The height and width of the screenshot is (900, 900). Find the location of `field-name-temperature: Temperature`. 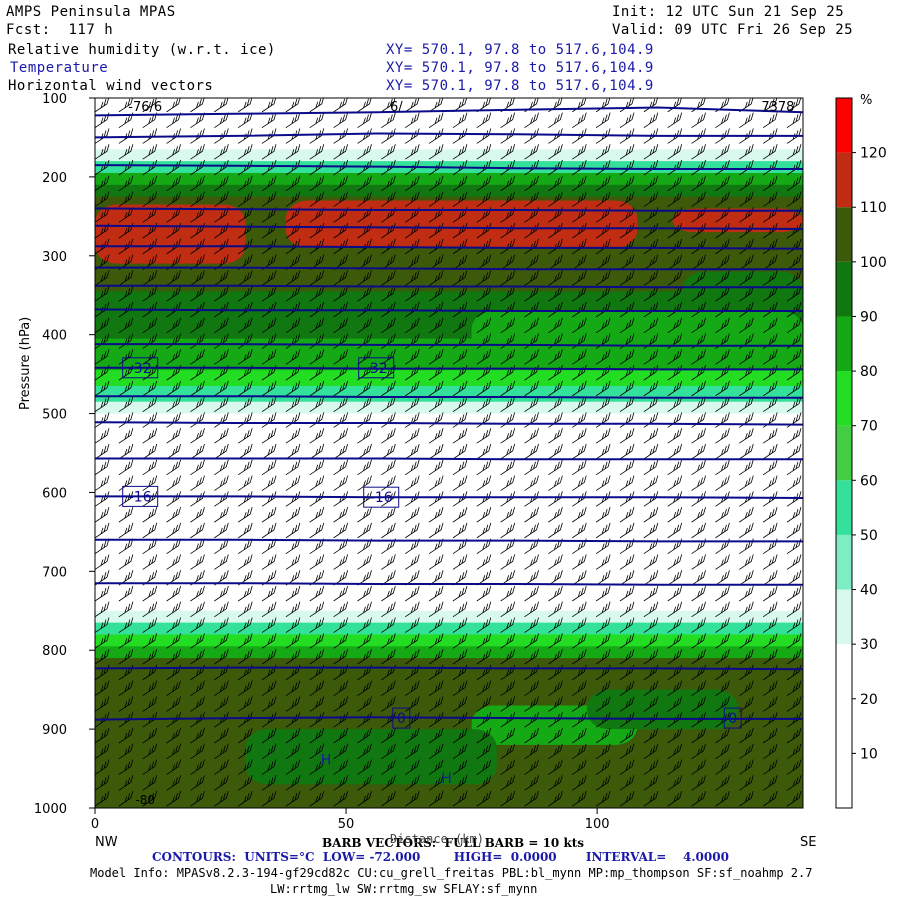

field-name-temperature: Temperature is located at coordinates (59, 68).